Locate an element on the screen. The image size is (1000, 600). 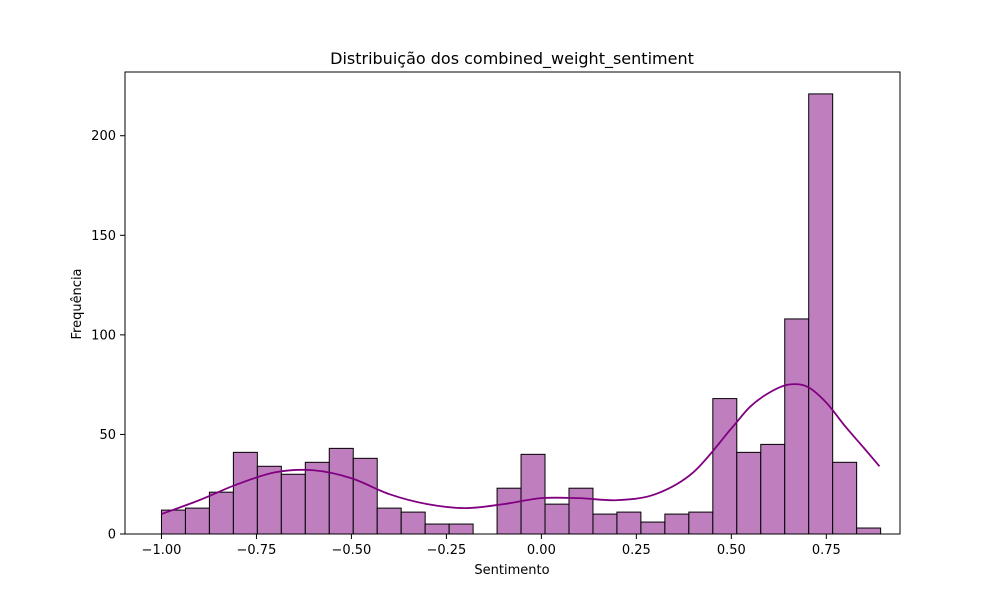
x-tick-label: 0.25 is located at coordinates (636, 550).